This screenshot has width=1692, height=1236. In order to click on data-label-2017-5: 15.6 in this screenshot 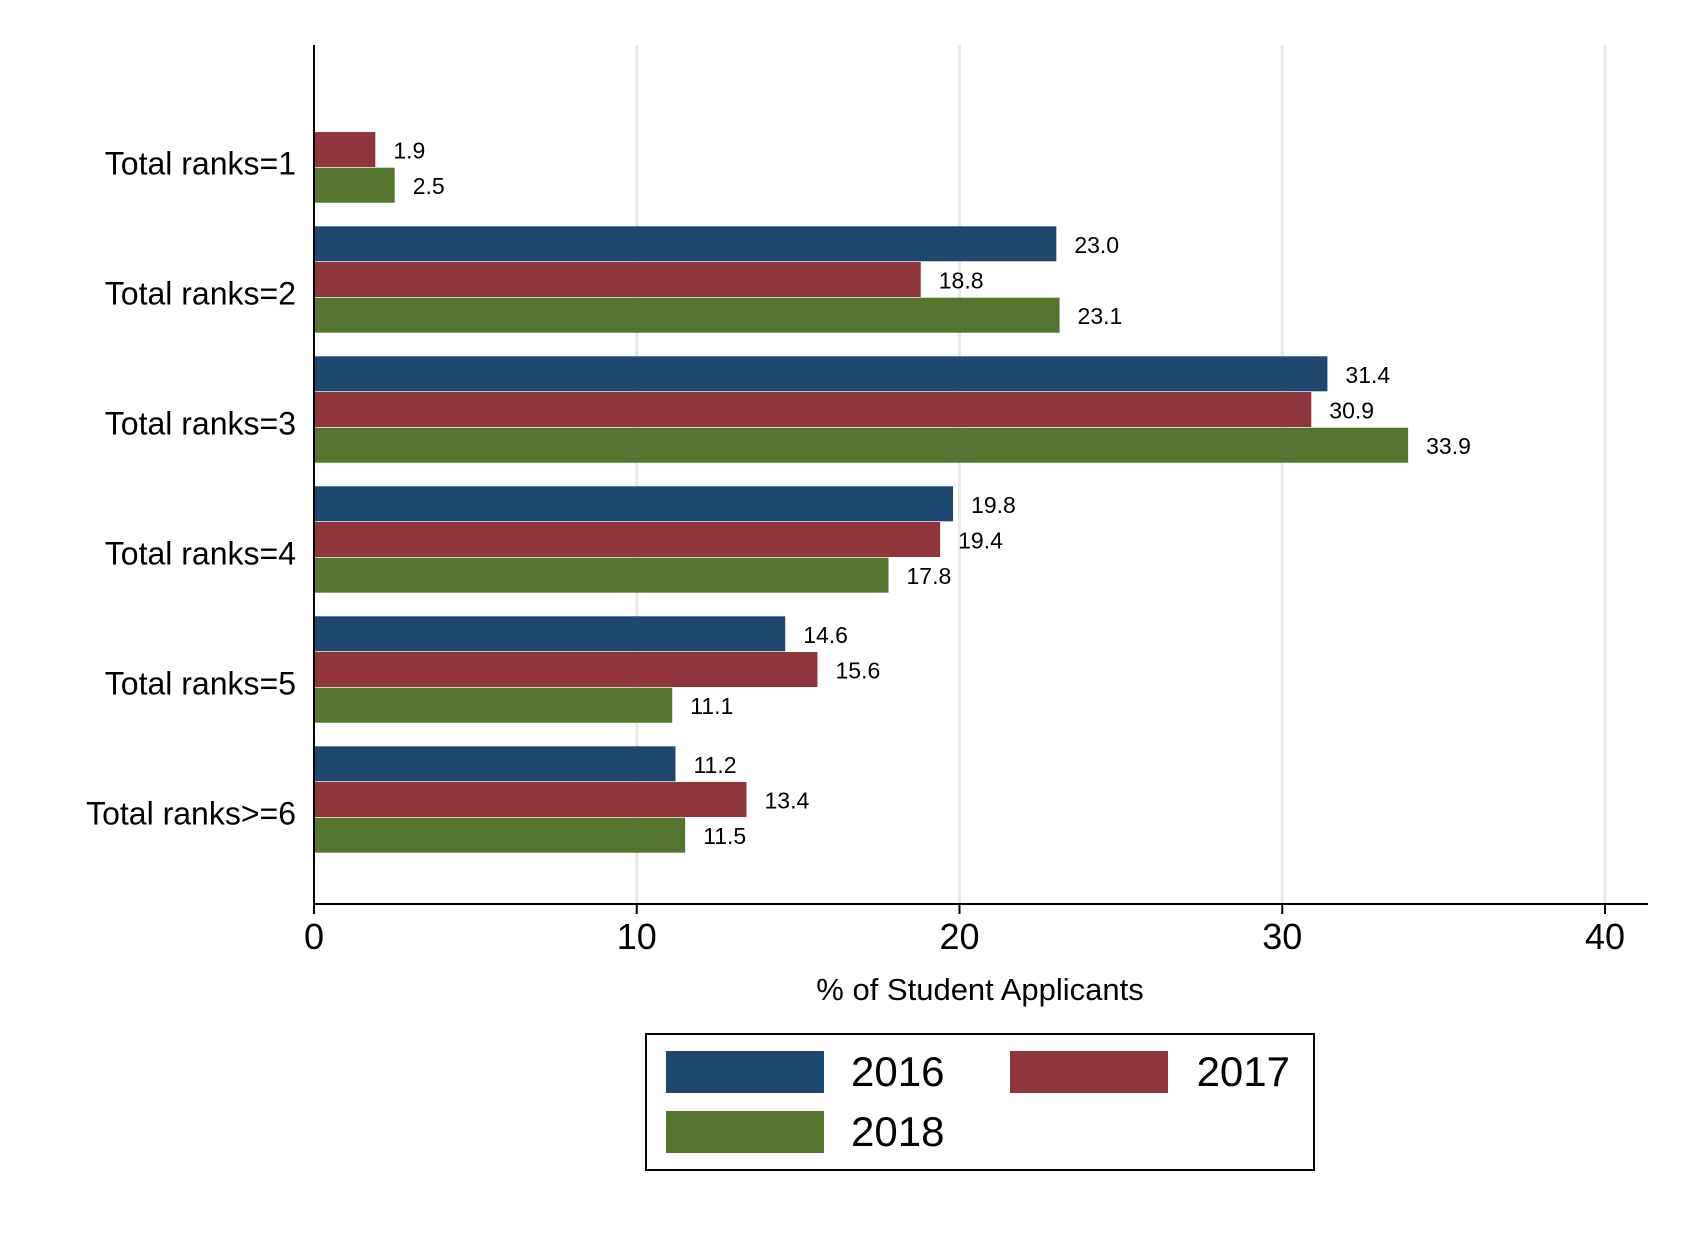, I will do `click(857, 671)`.